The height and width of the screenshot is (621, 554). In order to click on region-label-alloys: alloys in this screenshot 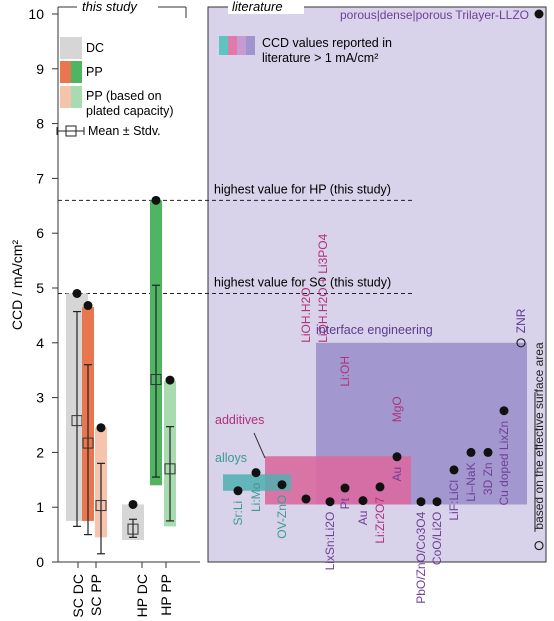, I will do `click(231, 458)`.